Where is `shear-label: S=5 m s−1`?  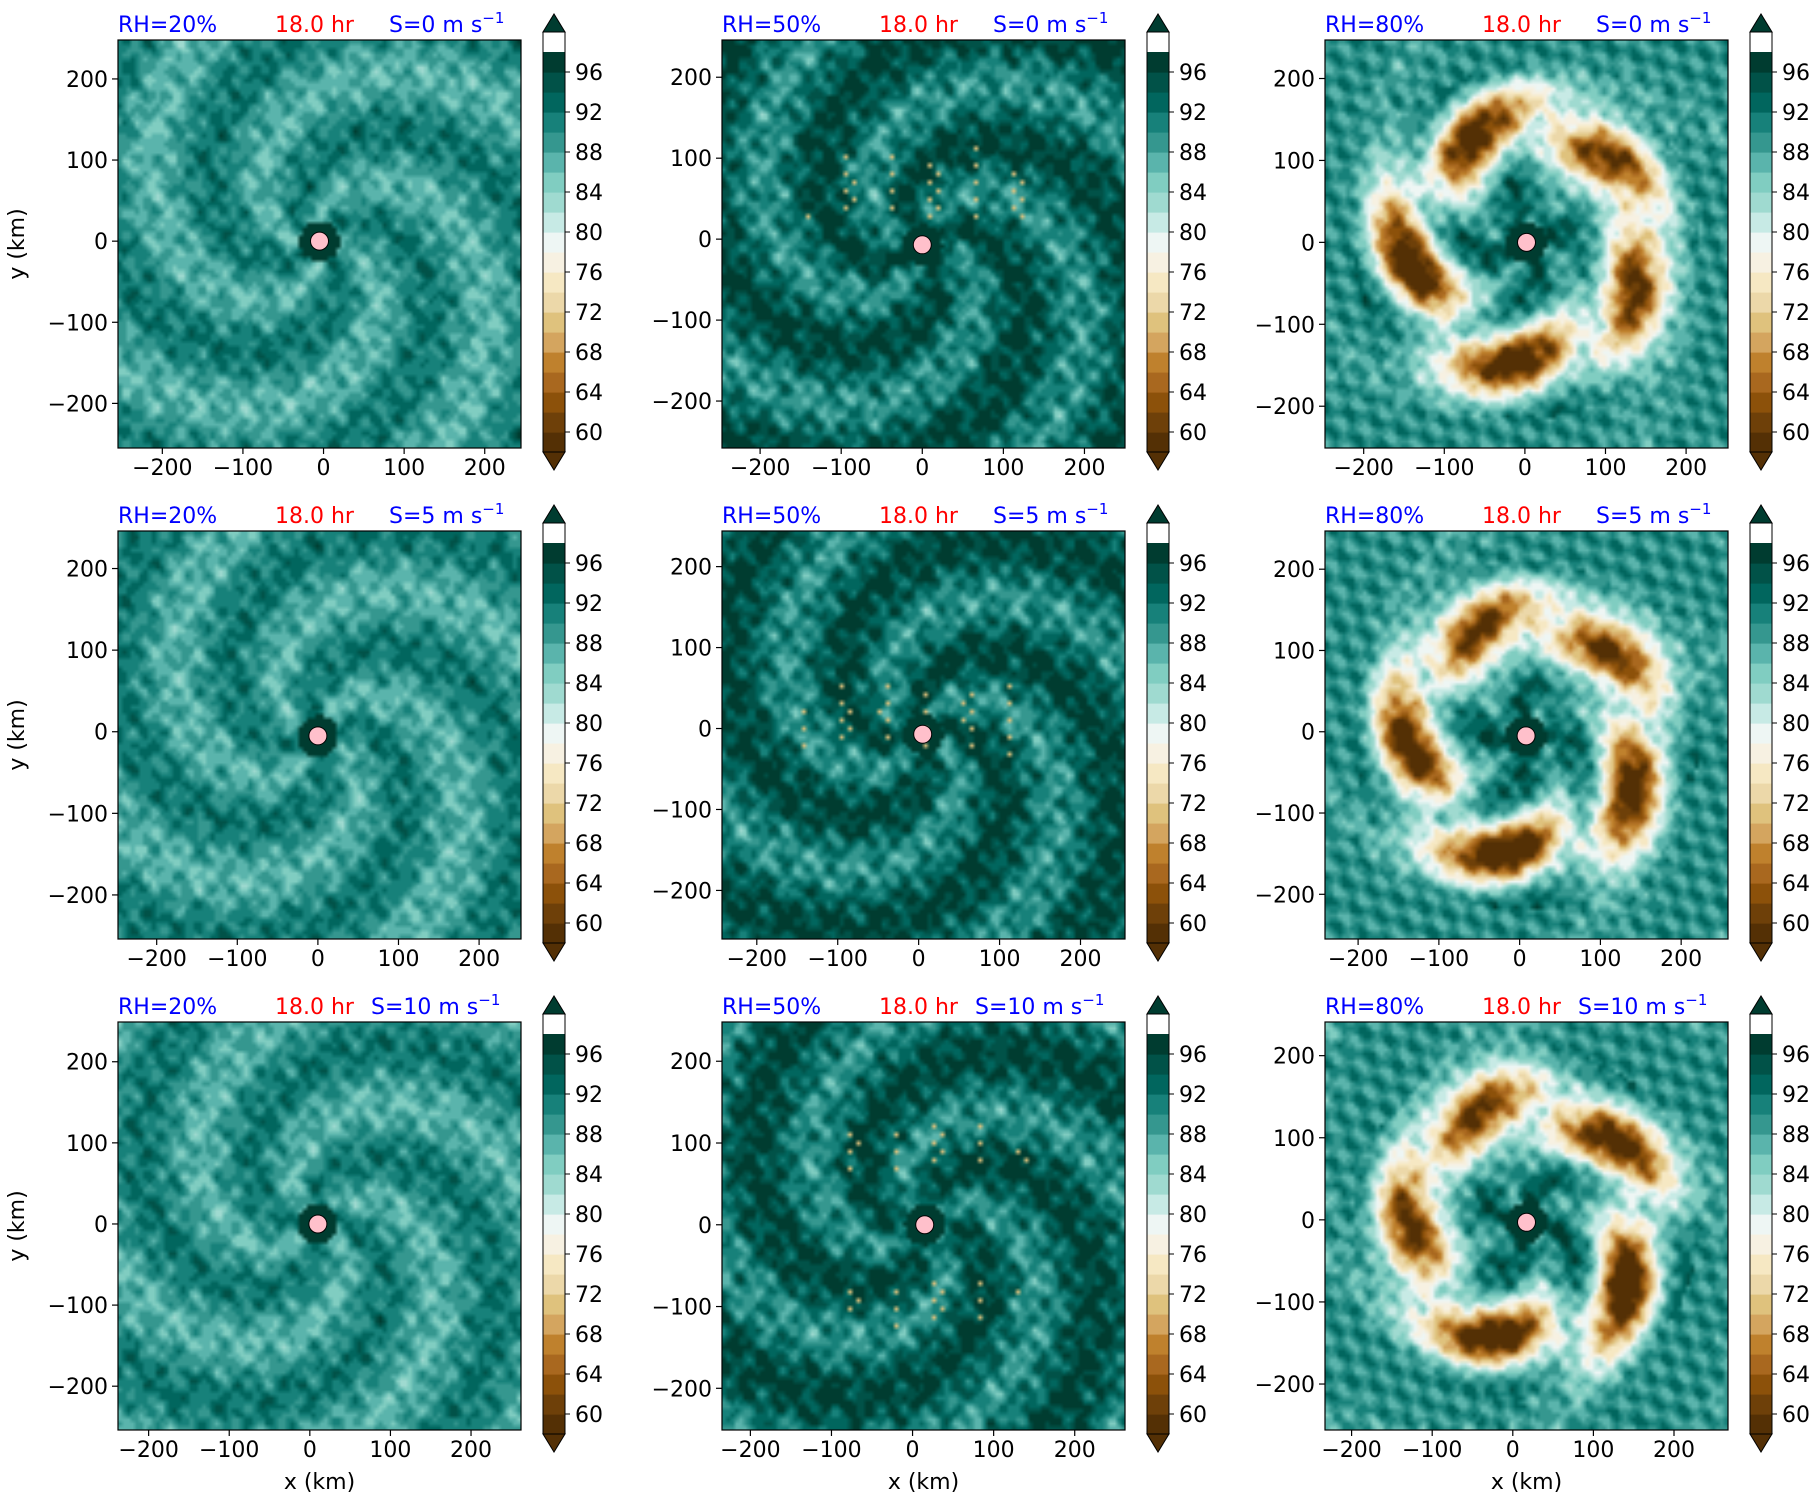 shear-label: S=5 m s−1 is located at coordinates (1050, 514).